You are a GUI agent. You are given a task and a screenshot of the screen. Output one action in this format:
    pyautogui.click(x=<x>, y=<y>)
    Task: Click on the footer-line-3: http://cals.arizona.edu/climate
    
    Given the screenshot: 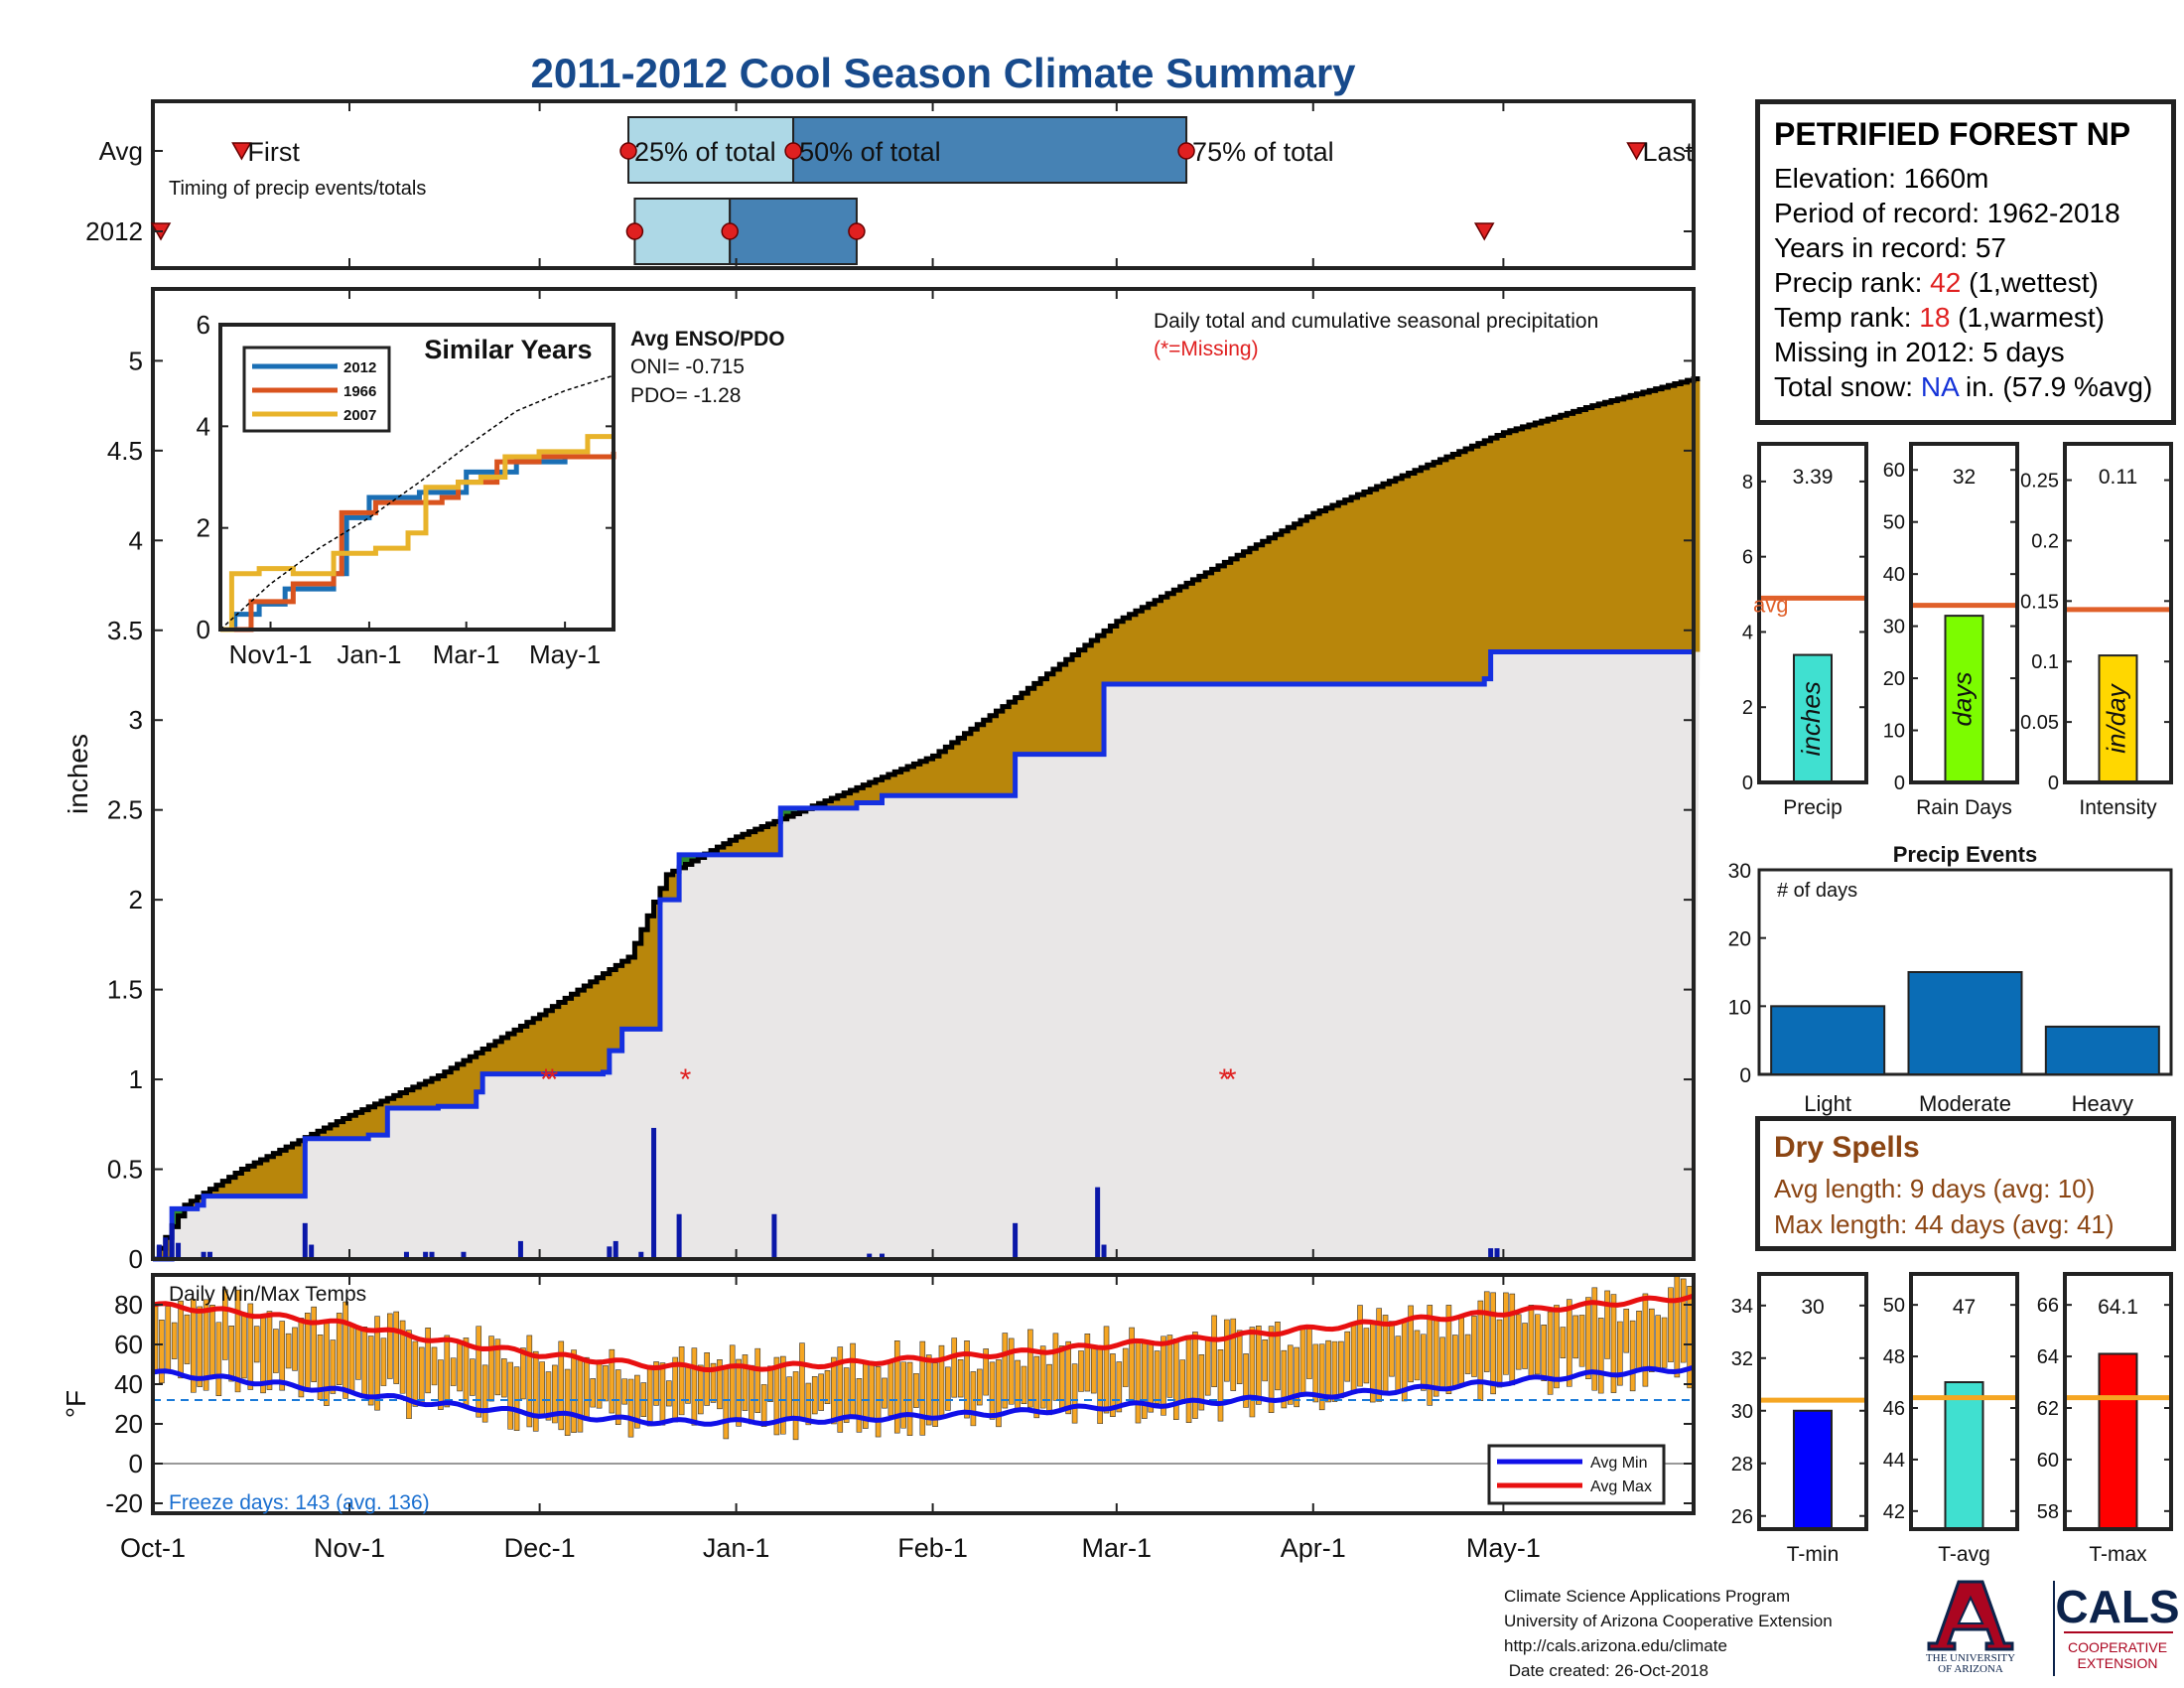 What is the action you would take?
    pyautogui.click(x=1615, y=1645)
    